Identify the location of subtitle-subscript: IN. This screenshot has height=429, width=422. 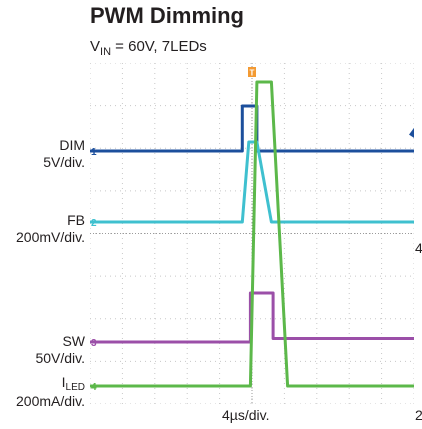
(106, 52).